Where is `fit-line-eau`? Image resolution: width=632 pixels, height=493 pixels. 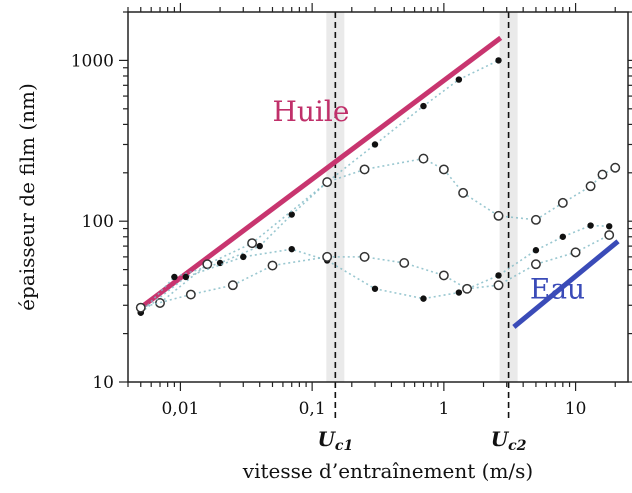
fit-line-eau is located at coordinates (566, 284).